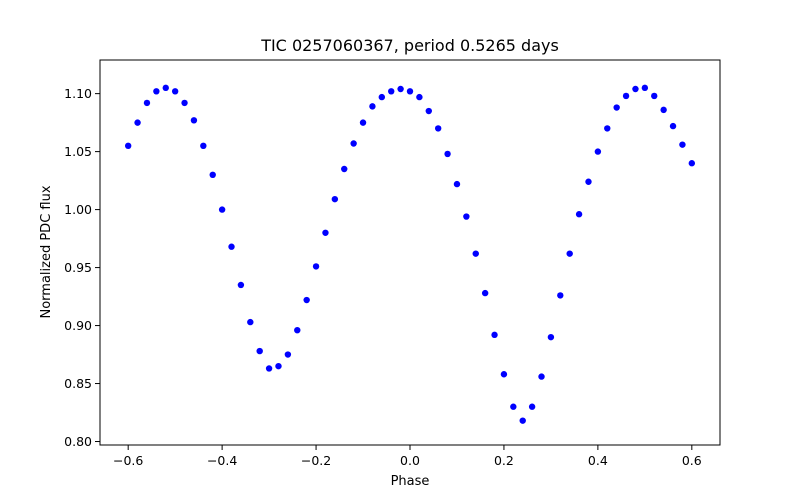 This screenshot has height=500, width=800. I want to click on y-tick-label: 0.80, so click(78, 441).